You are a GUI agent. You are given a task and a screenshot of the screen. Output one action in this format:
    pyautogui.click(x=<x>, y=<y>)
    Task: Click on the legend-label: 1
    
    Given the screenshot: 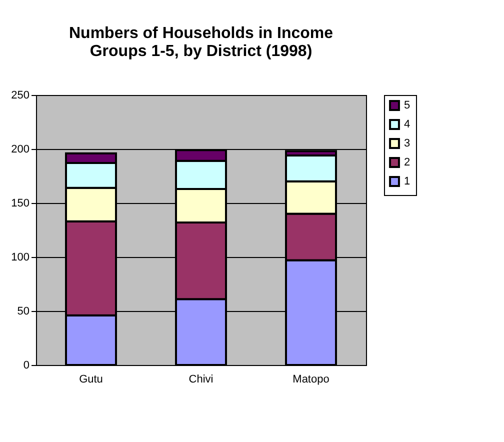 What is the action you would take?
    pyautogui.click(x=407, y=182)
    